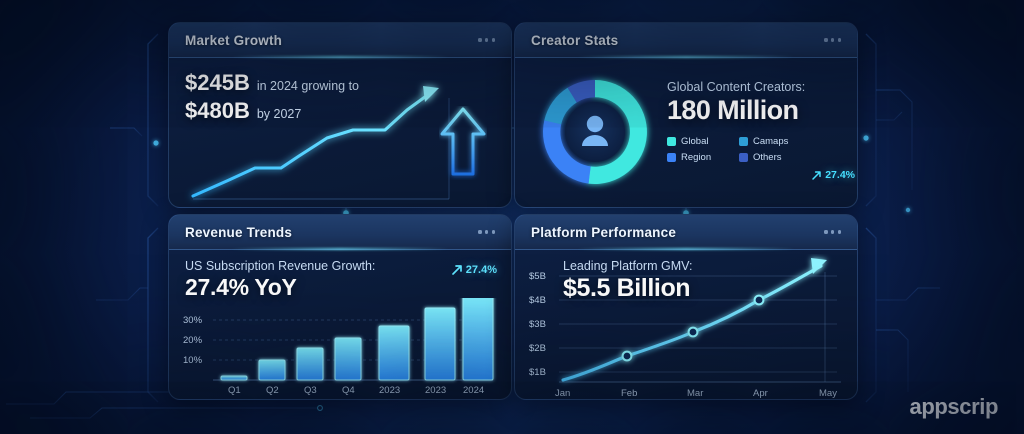 This screenshot has height=434, width=1024. What do you see at coordinates (440, 344) in the screenshot?
I see `bar-2023b` at bounding box center [440, 344].